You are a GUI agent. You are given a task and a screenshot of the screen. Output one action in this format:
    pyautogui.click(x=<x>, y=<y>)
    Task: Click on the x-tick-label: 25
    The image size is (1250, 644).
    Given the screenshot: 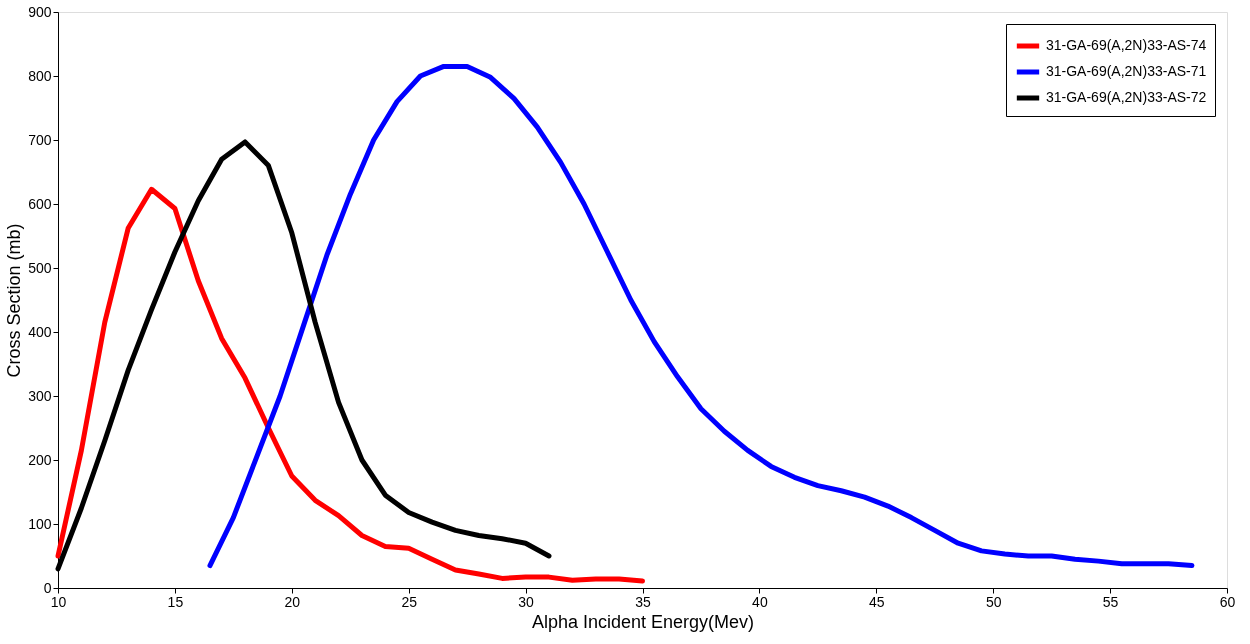 What is the action you would take?
    pyautogui.click(x=409, y=601)
    